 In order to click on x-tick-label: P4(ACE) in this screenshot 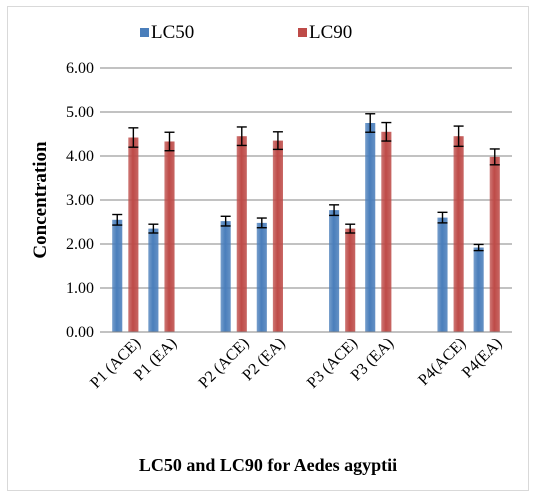, I will do `click(442, 362)`.